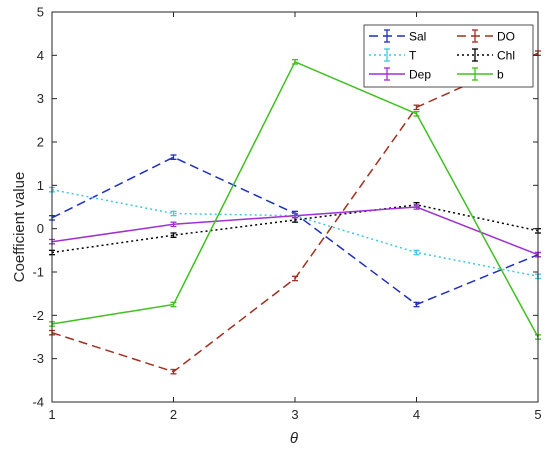  I want to click on y-tick-label: -2, so click(38, 315).